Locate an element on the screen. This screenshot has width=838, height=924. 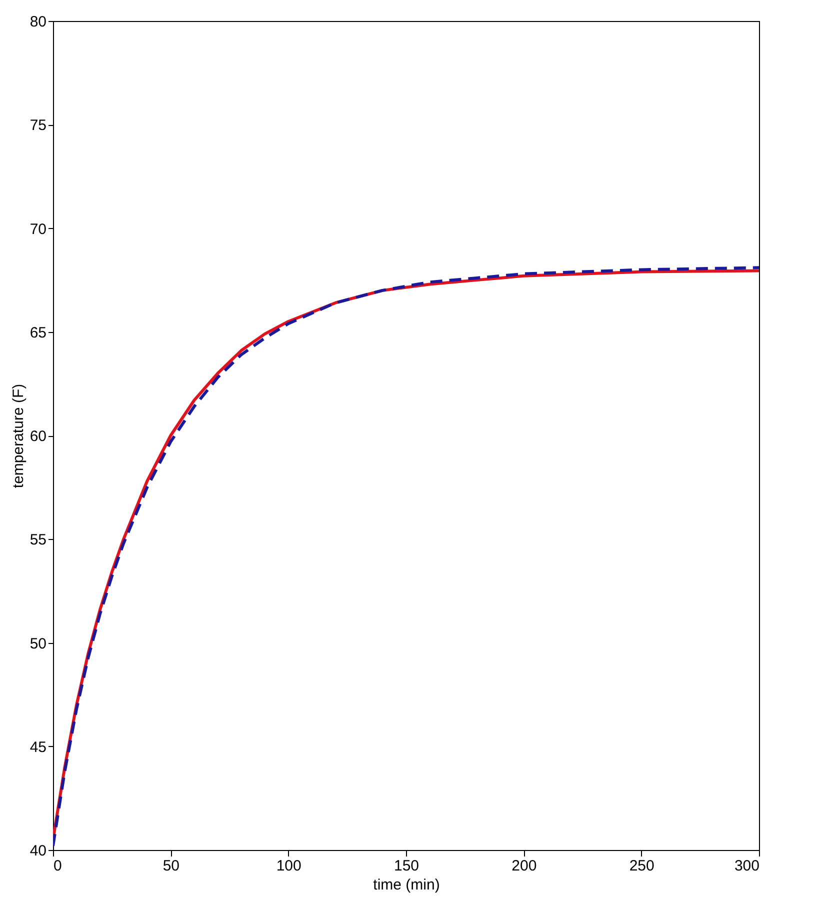
y-tick-label: 80 is located at coordinates (38, 22).